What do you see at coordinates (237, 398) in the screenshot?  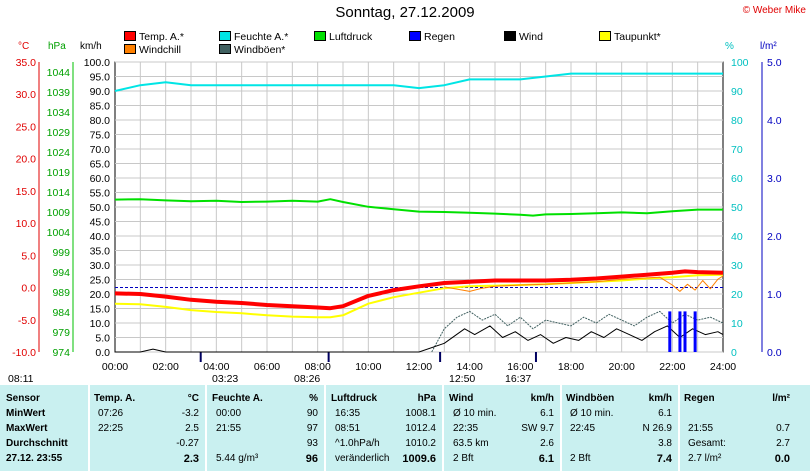 I see `stats-cell: Feuchte A.` at bounding box center [237, 398].